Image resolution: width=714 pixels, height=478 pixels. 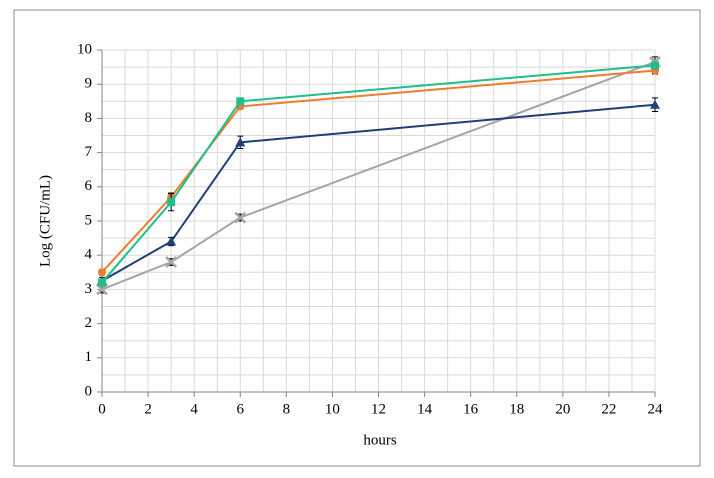 What do you see at coordinates (516, 409) in the screenshot?
I see `x-tick-label: 18` at bounding box center [516, 409].